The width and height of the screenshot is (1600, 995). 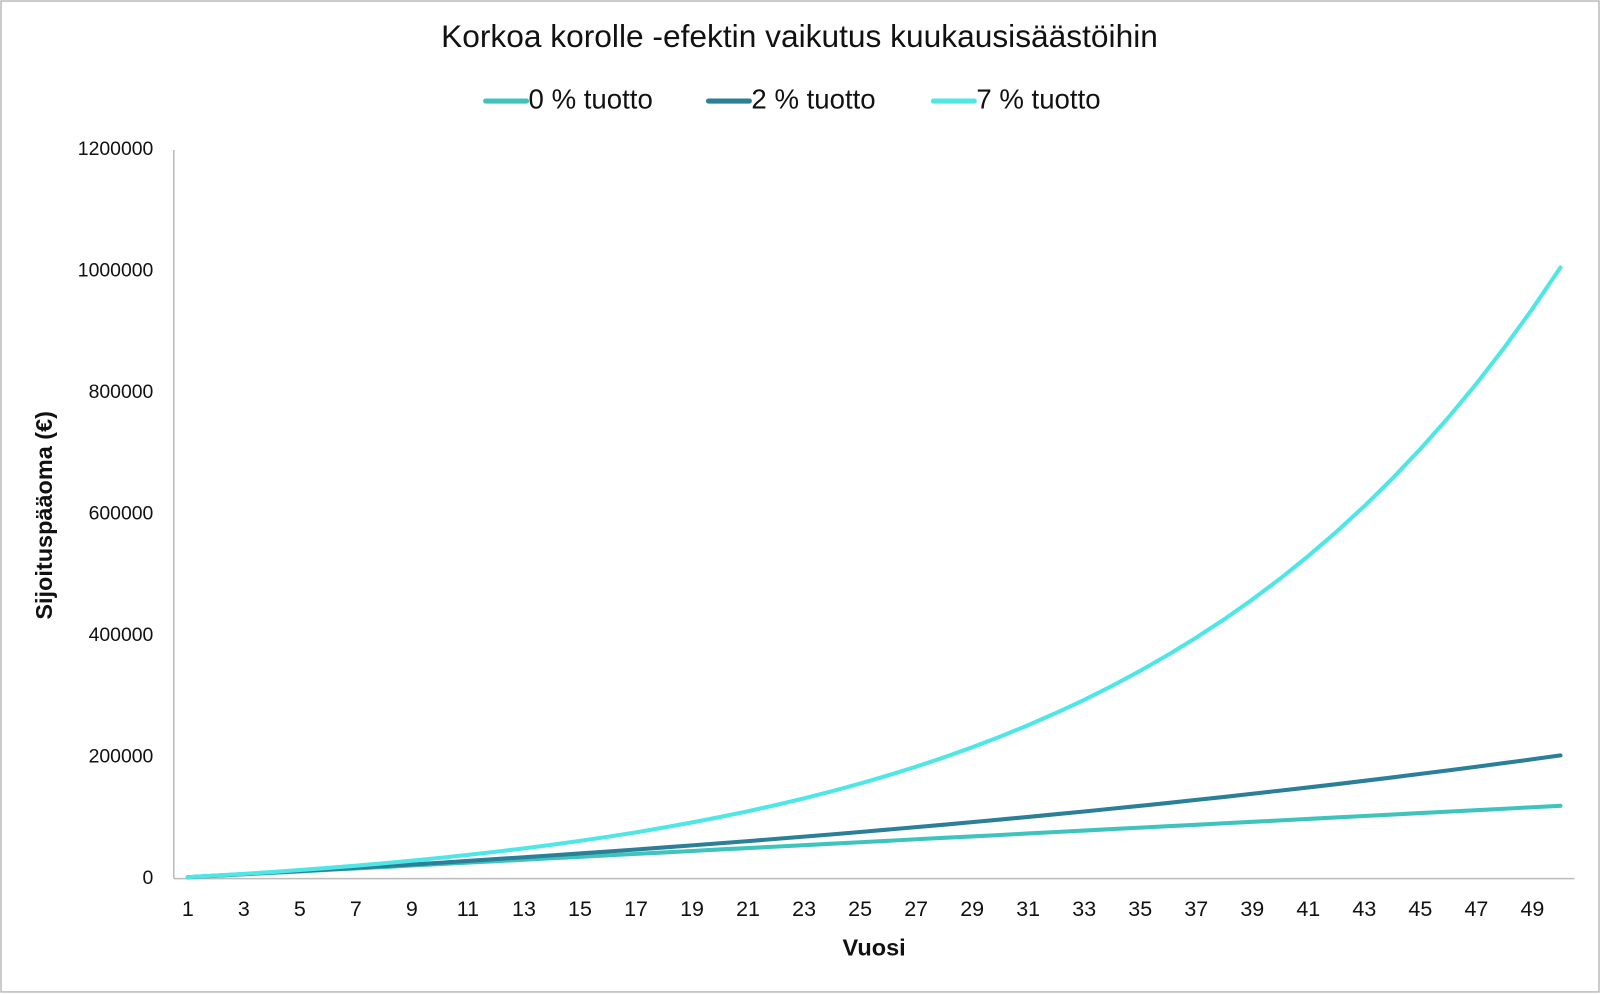 I want to click on x-tick-label: 29, so click(x=972, y=909).